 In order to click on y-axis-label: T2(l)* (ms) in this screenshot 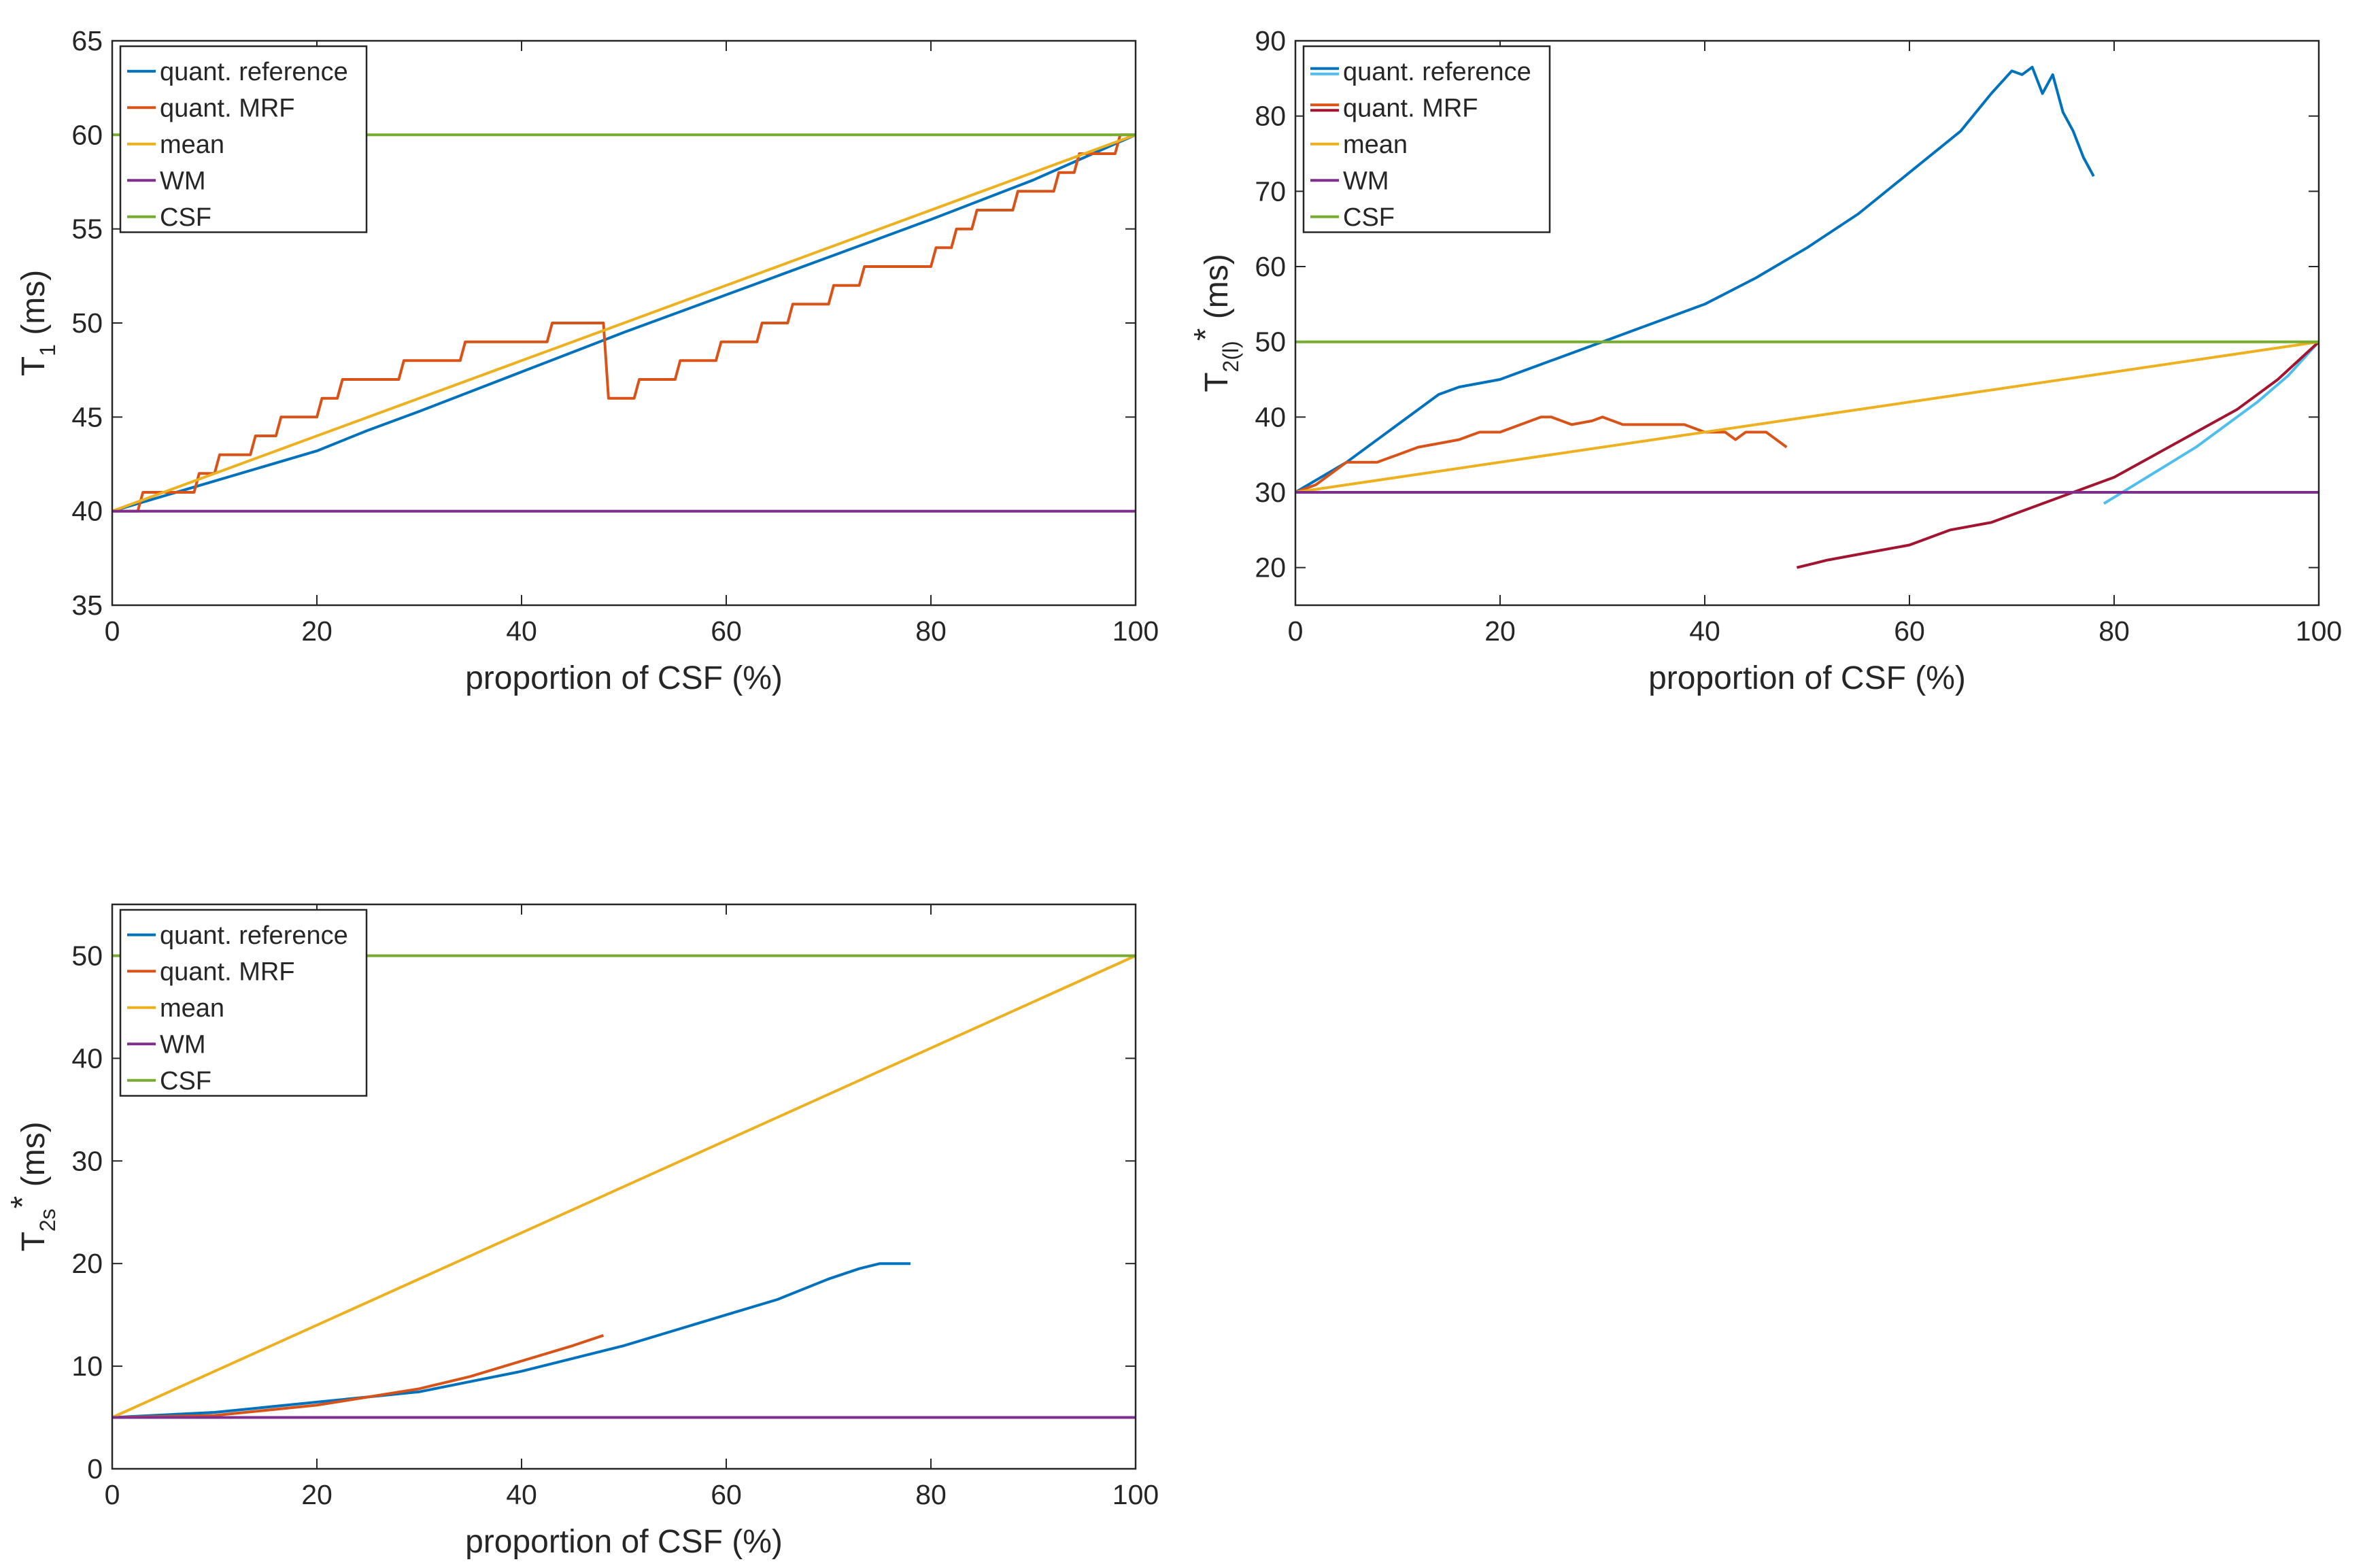, I will do `click(1216, 323)`.